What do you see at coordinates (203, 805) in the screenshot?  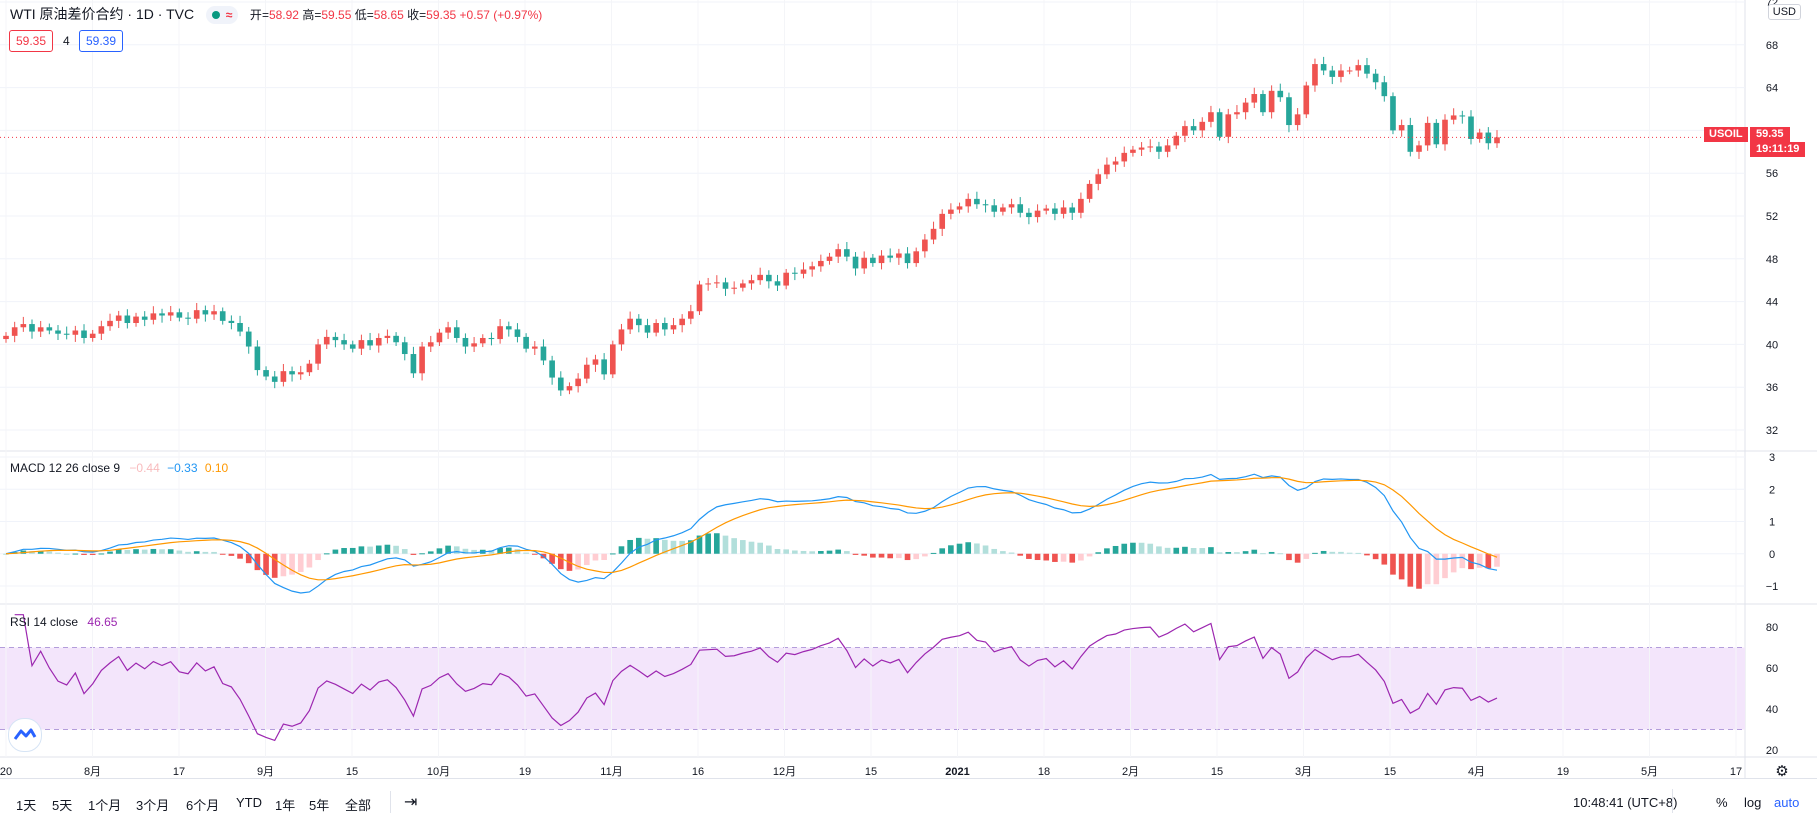 I see `range-6m: 6个月` at bounding box center [203, 805].